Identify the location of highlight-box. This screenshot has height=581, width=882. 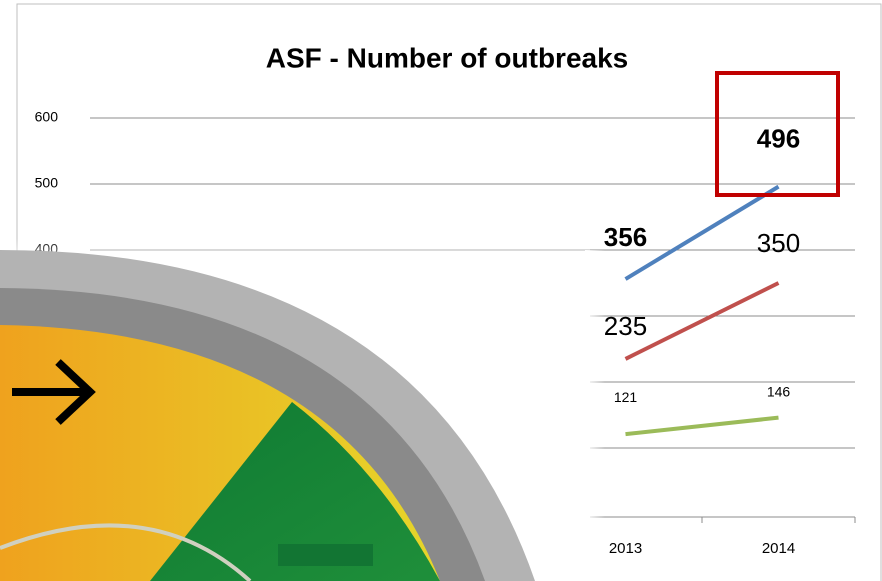
(777, 134).